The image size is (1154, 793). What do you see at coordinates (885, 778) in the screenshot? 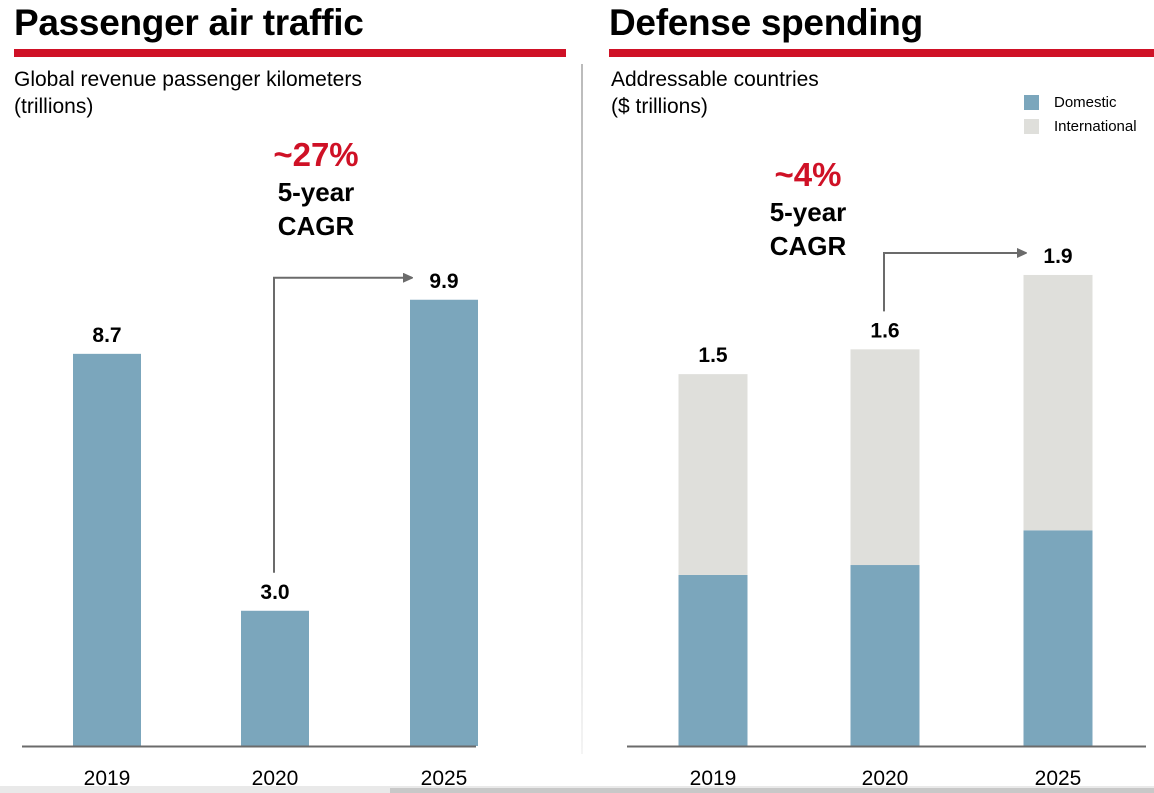
I see `right-x-tick-label-2020: 2020` at bounding box center [885, 778].